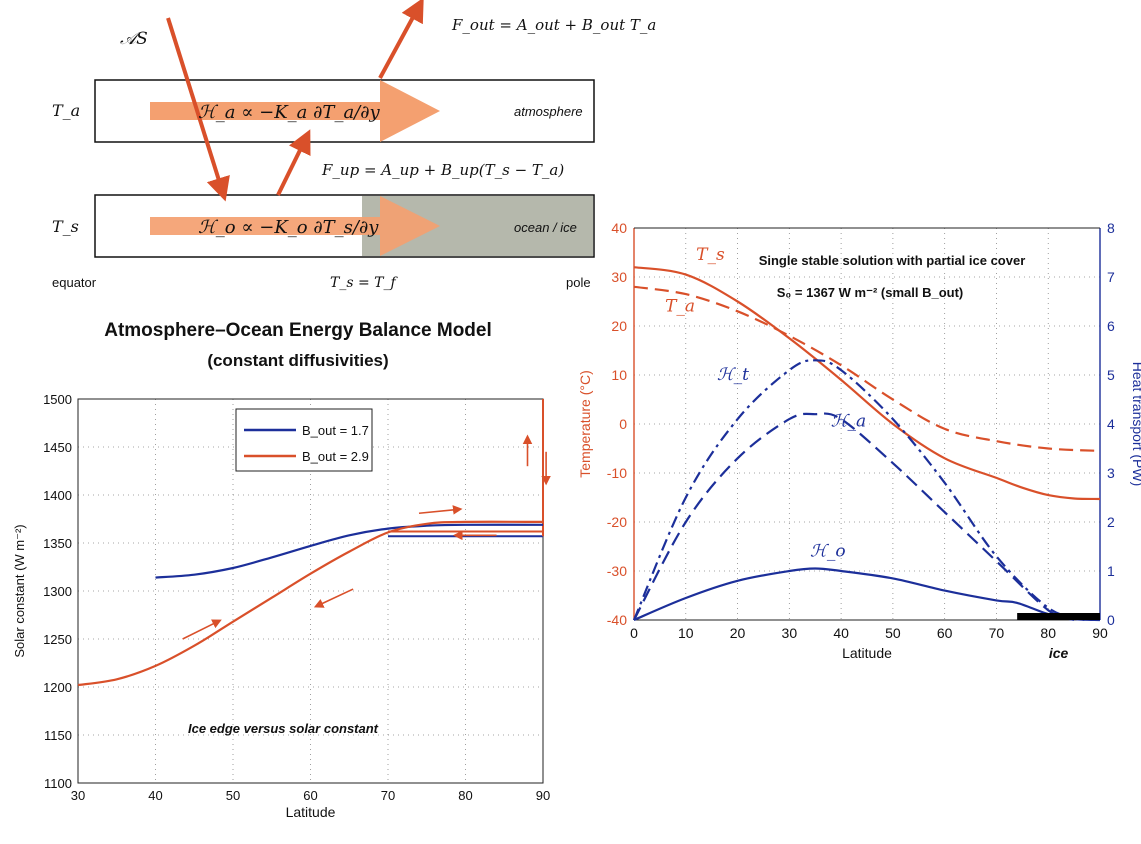  I want to click on y-left-tick-label: -20, so click(617, 522).